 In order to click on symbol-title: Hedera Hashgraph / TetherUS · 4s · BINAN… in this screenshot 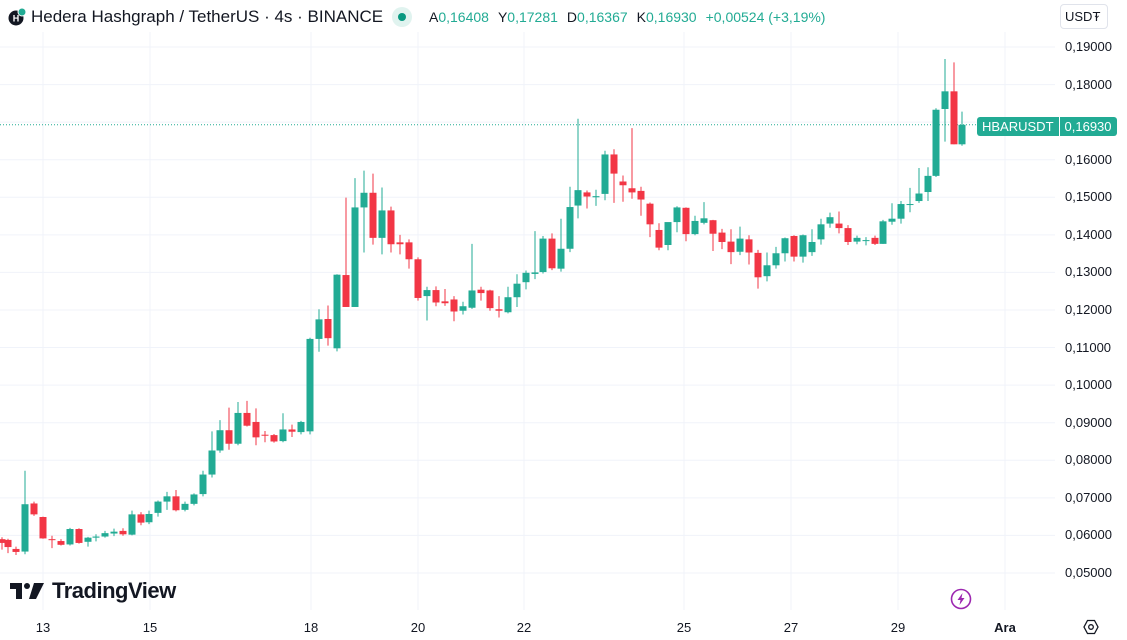, I will do `click(207, 16)`.